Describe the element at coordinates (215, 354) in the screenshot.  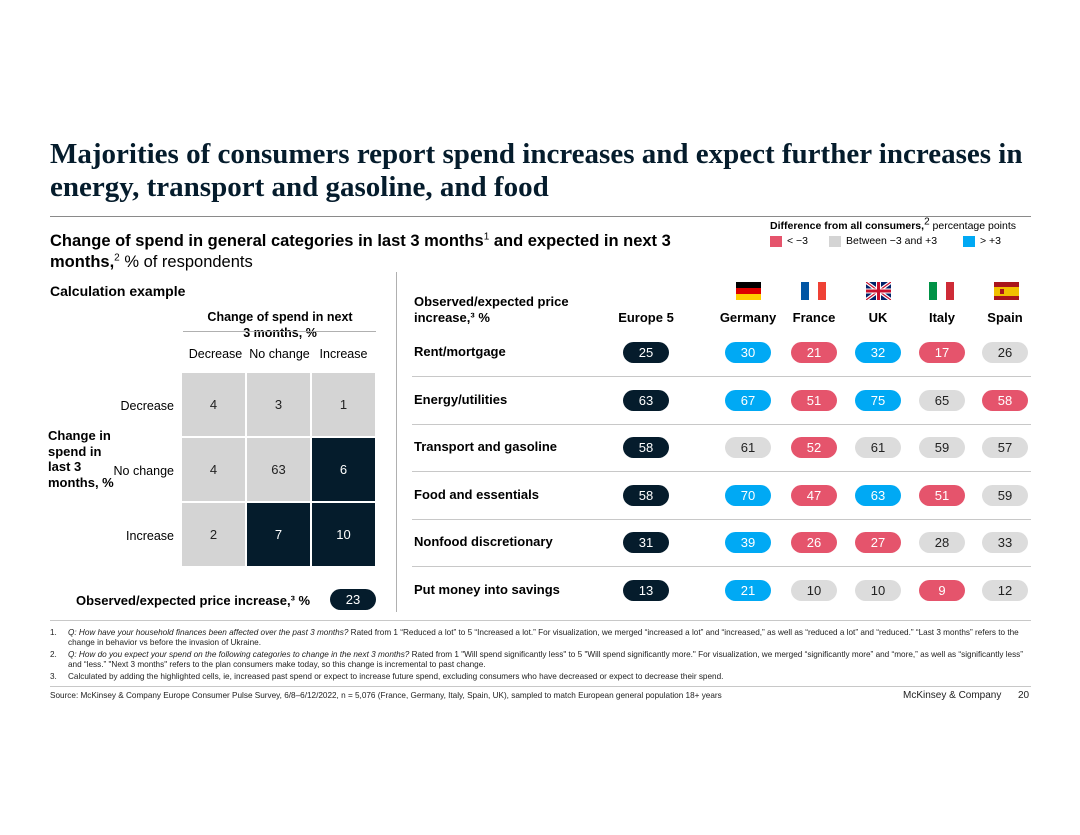
I see `calc-col-label-decrease: Decrease` at that location.